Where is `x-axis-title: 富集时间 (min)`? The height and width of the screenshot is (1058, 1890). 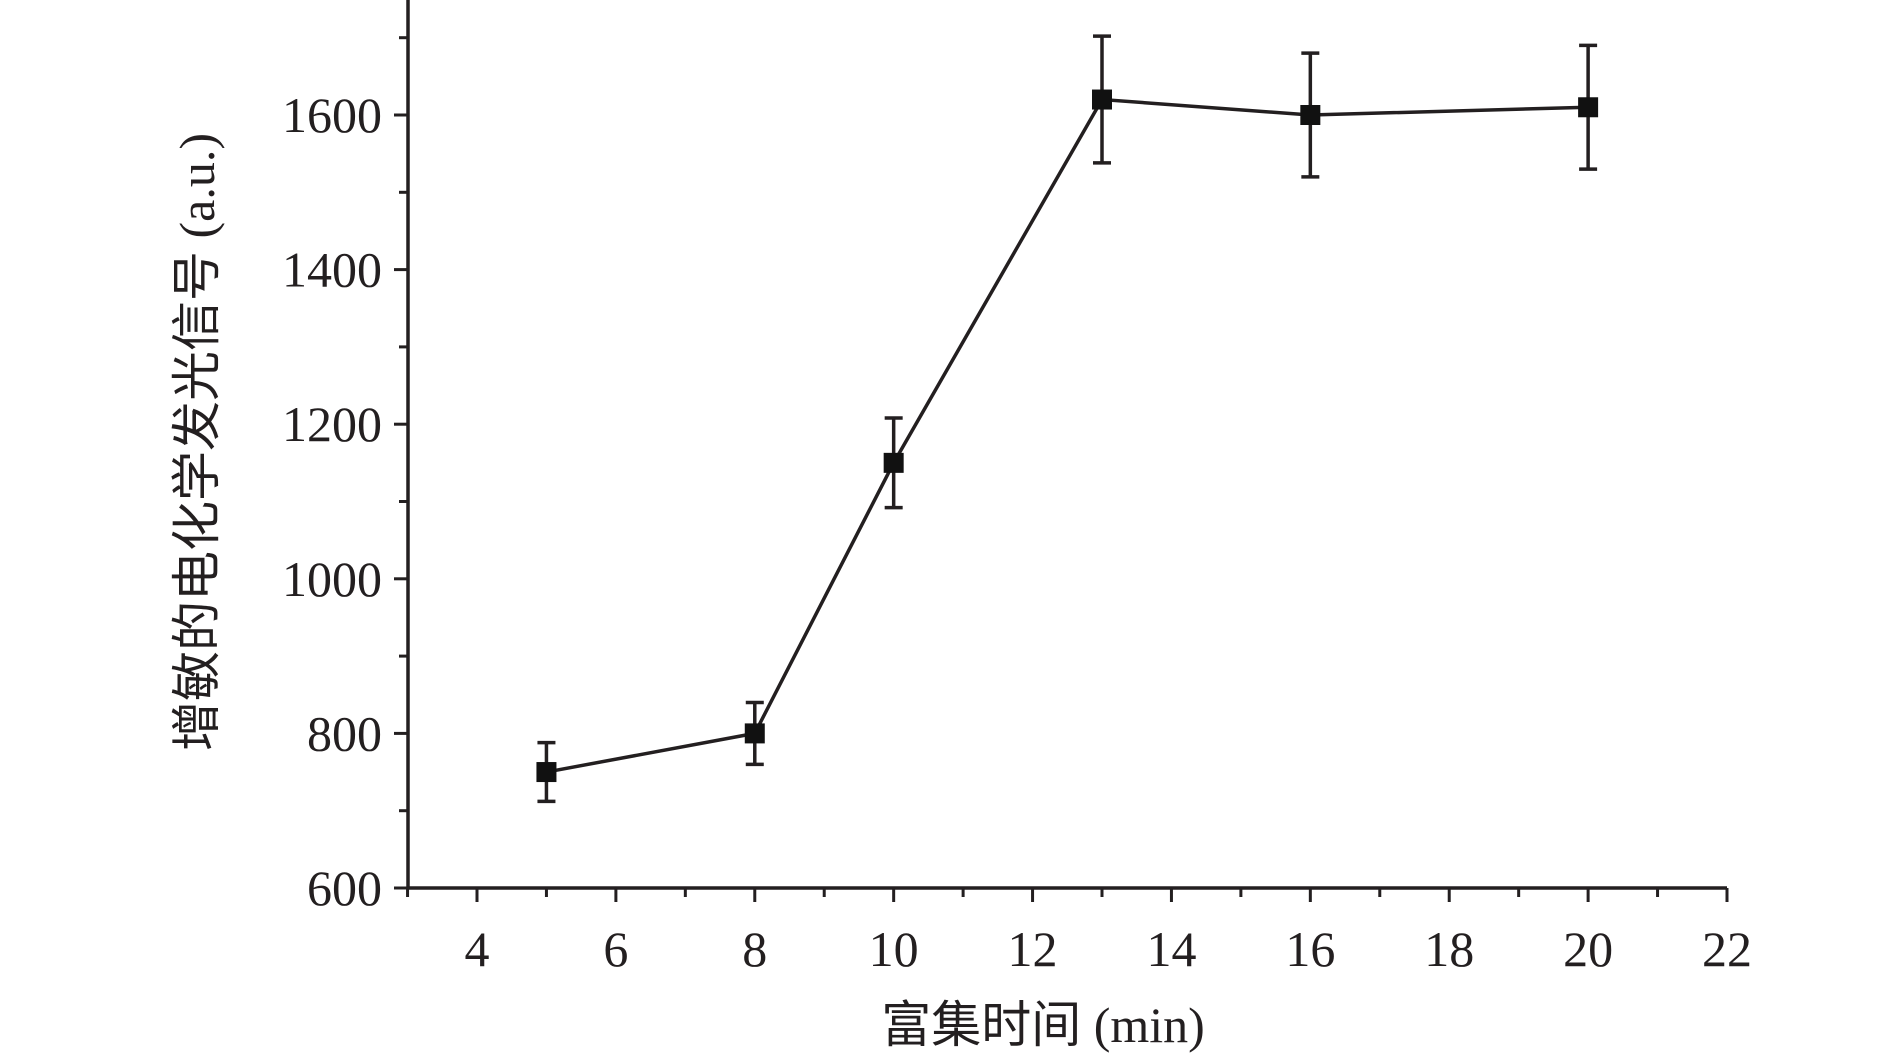 x-axis-title: 富集时间 (min) is located at coordinates (1043, 1025).